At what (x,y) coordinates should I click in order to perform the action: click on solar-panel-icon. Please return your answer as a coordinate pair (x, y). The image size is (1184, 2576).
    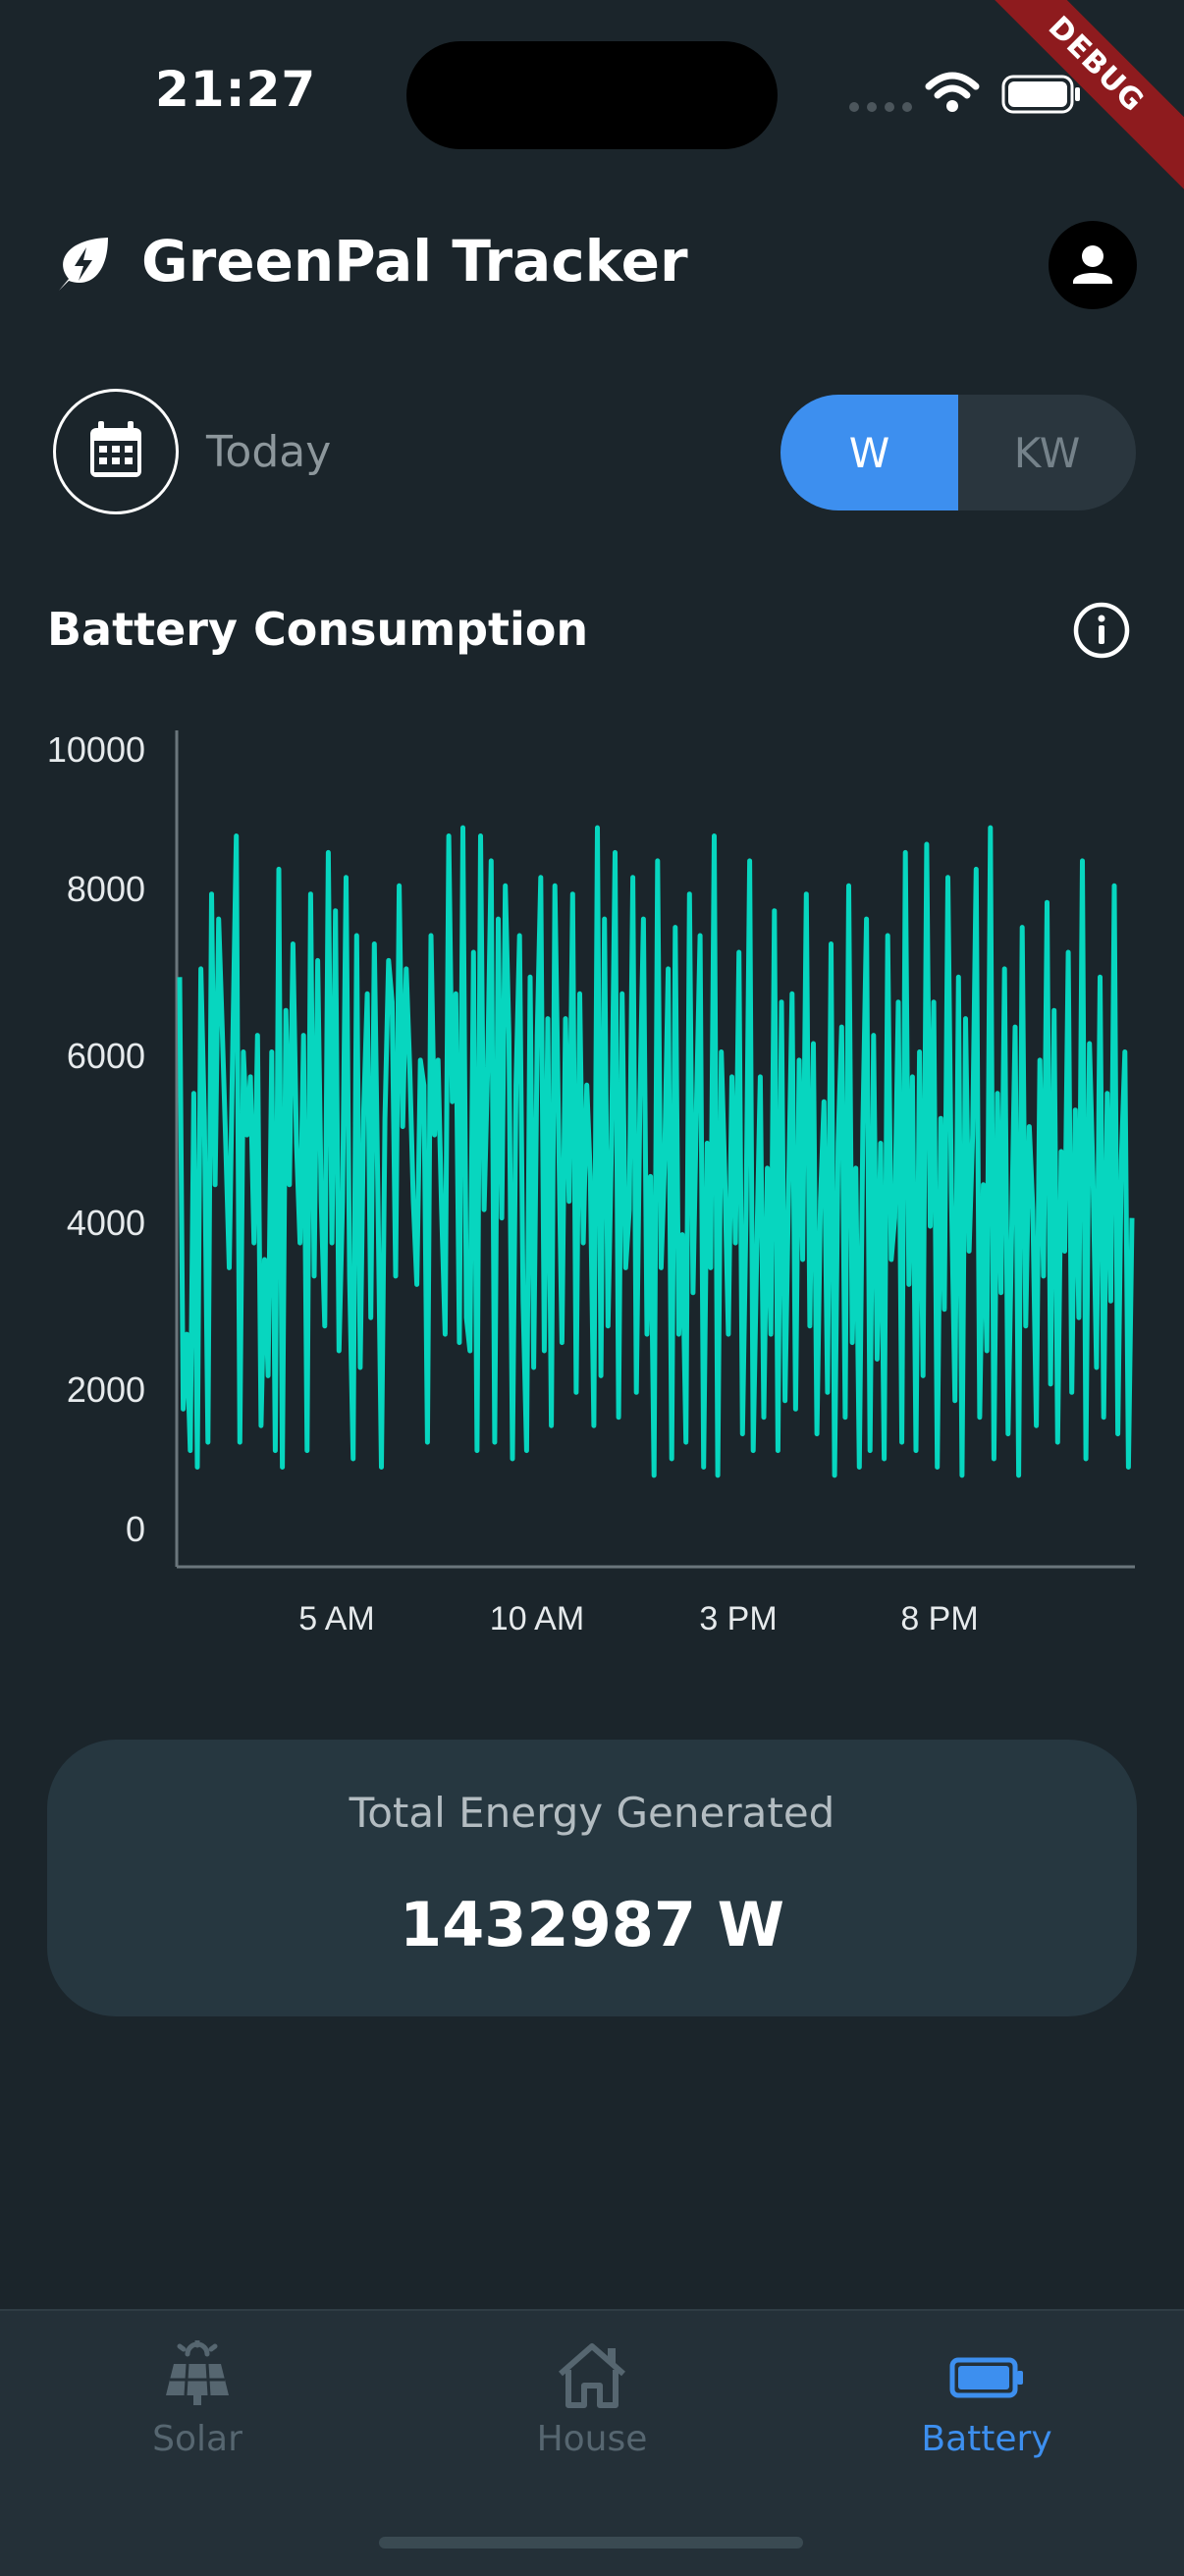
    Looking at the image, I should click on (197, 2371).